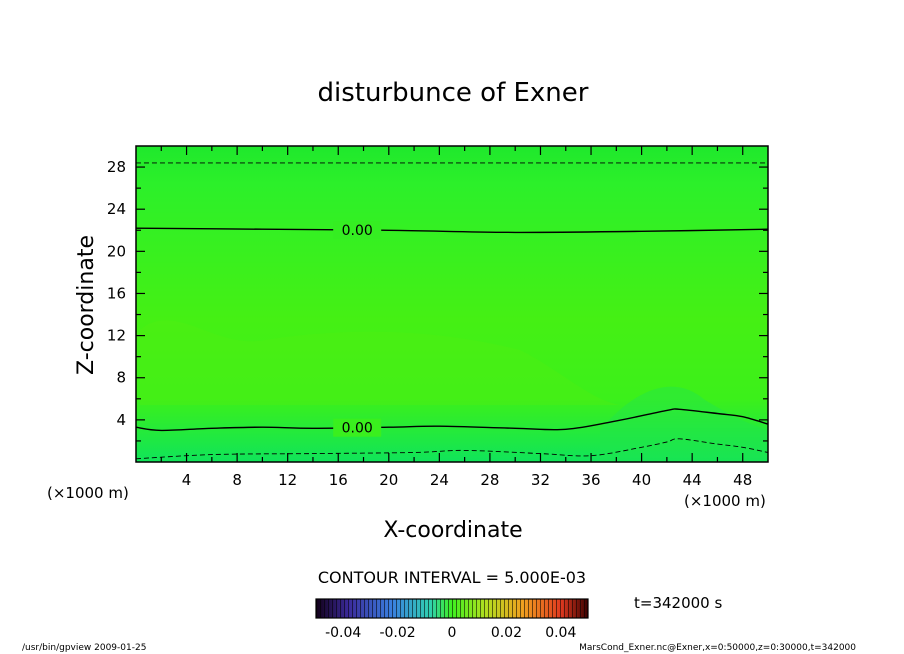 This screenshot has width=904, height=654. Describe the element at coordinates (388, 480) in the screenshot. I see `x-tick-label: 20` at that location.